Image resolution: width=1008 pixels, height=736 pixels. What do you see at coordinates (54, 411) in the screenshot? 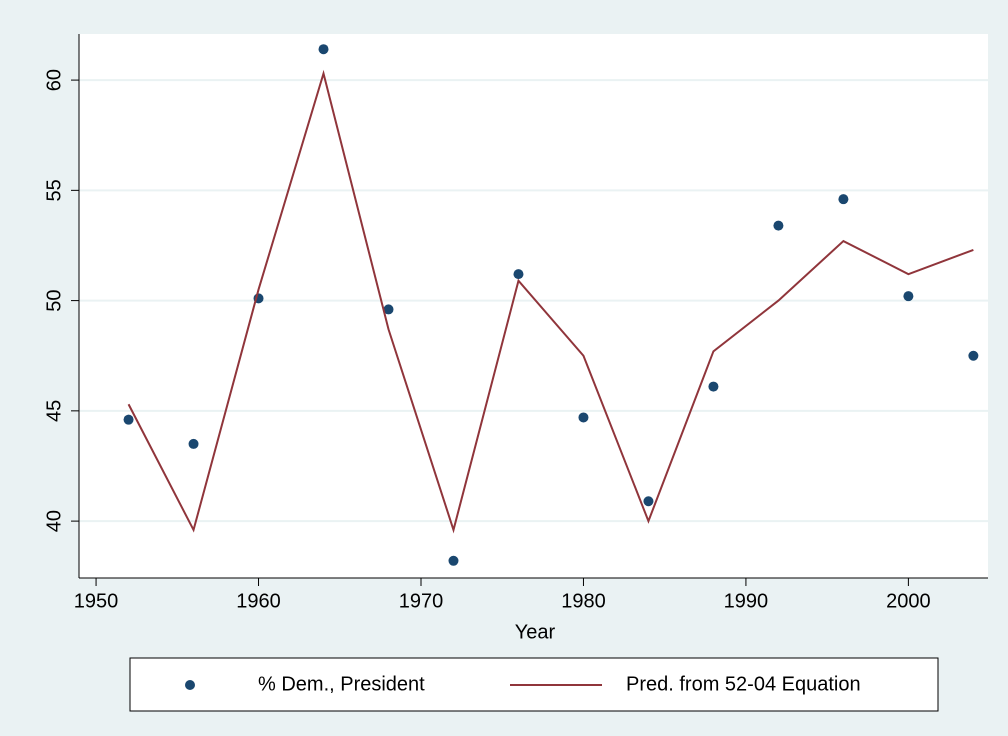
I see `y-tick-label: 45` at bounding box center [54, 411].